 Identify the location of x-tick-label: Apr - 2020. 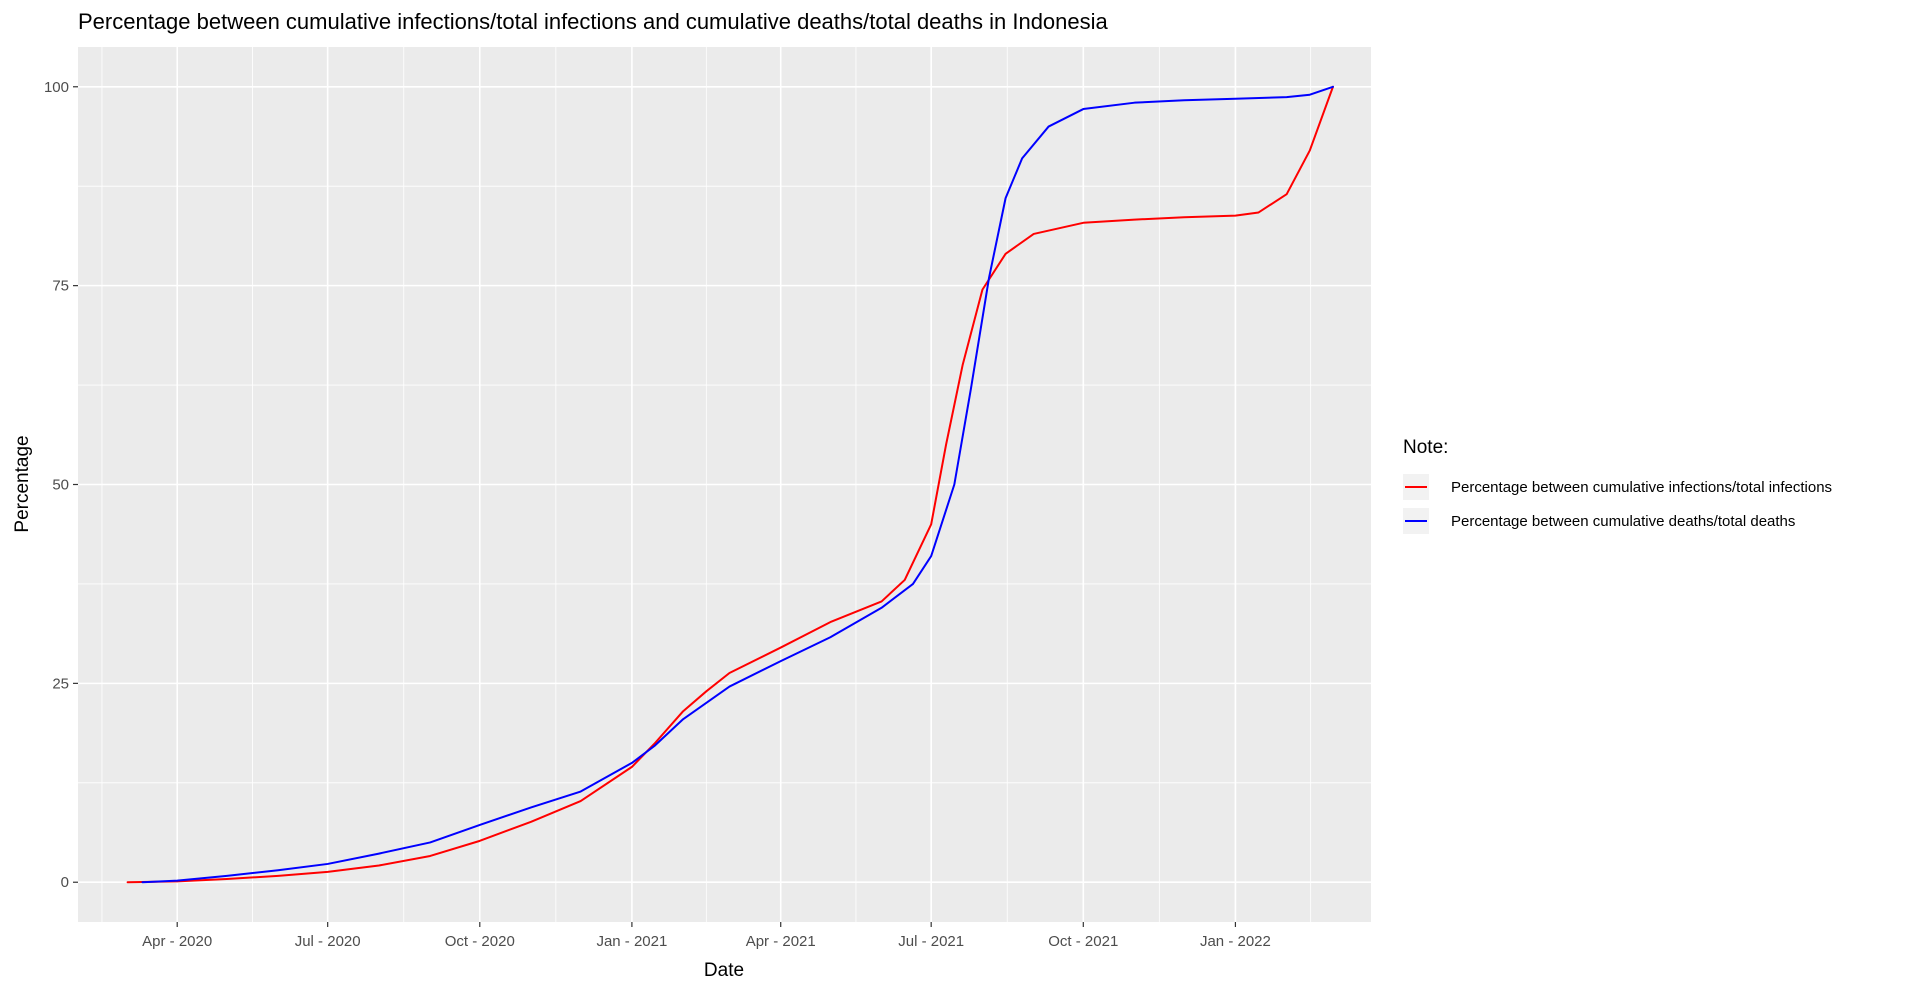
(177, 941).